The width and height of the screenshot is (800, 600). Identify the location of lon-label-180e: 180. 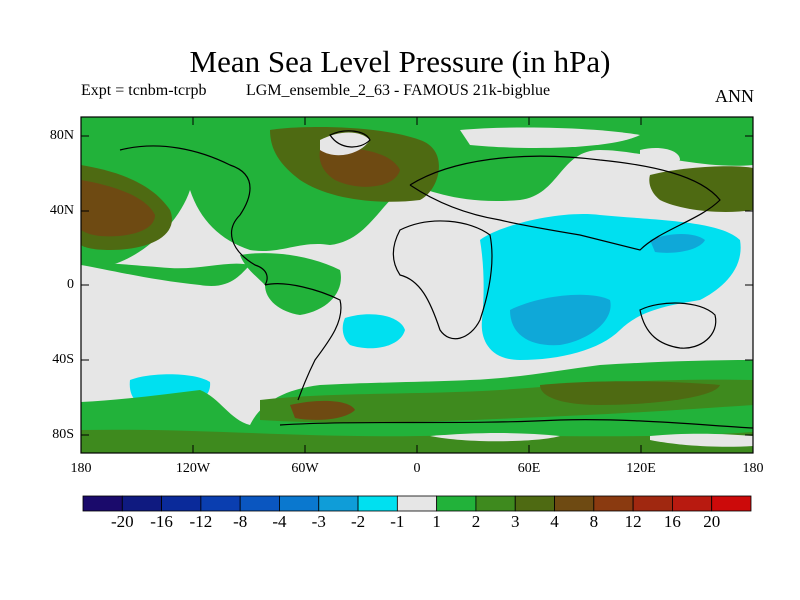
(753, 468).